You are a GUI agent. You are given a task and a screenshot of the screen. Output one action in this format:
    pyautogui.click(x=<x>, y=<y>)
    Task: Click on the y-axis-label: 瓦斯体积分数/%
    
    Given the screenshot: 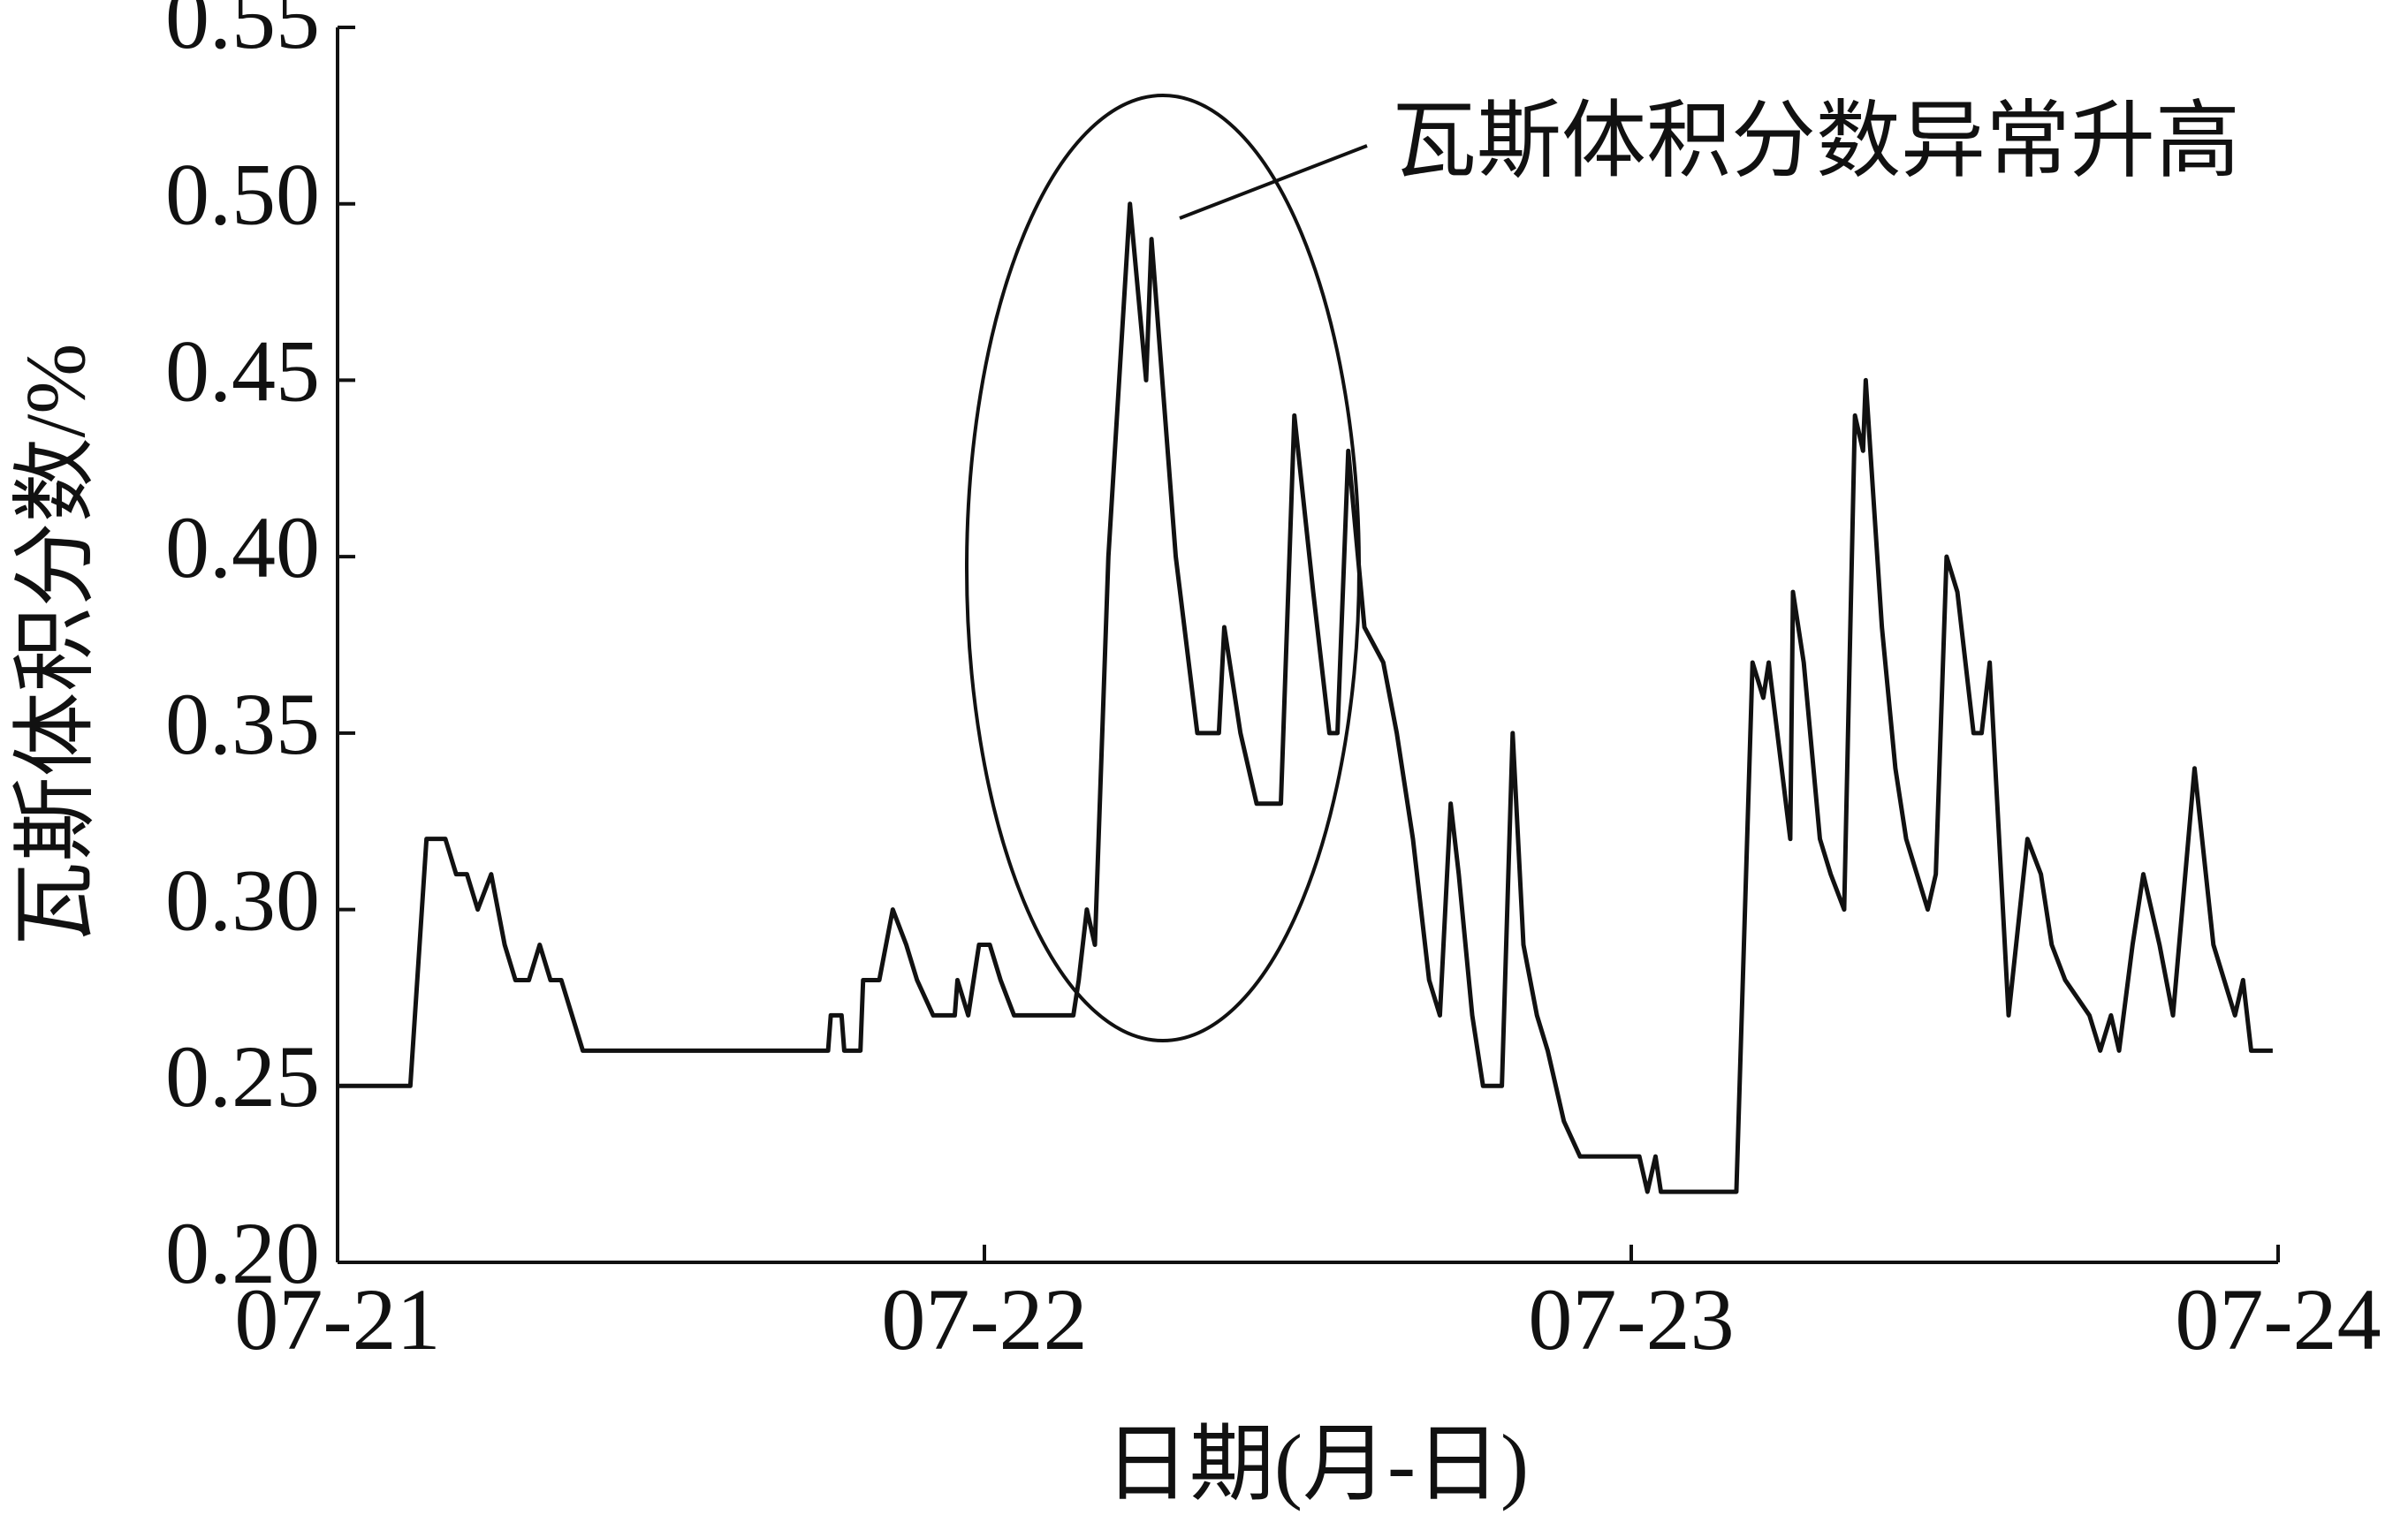 What is the action you would take?
    pyautogui.click(x=55, y=645)
    